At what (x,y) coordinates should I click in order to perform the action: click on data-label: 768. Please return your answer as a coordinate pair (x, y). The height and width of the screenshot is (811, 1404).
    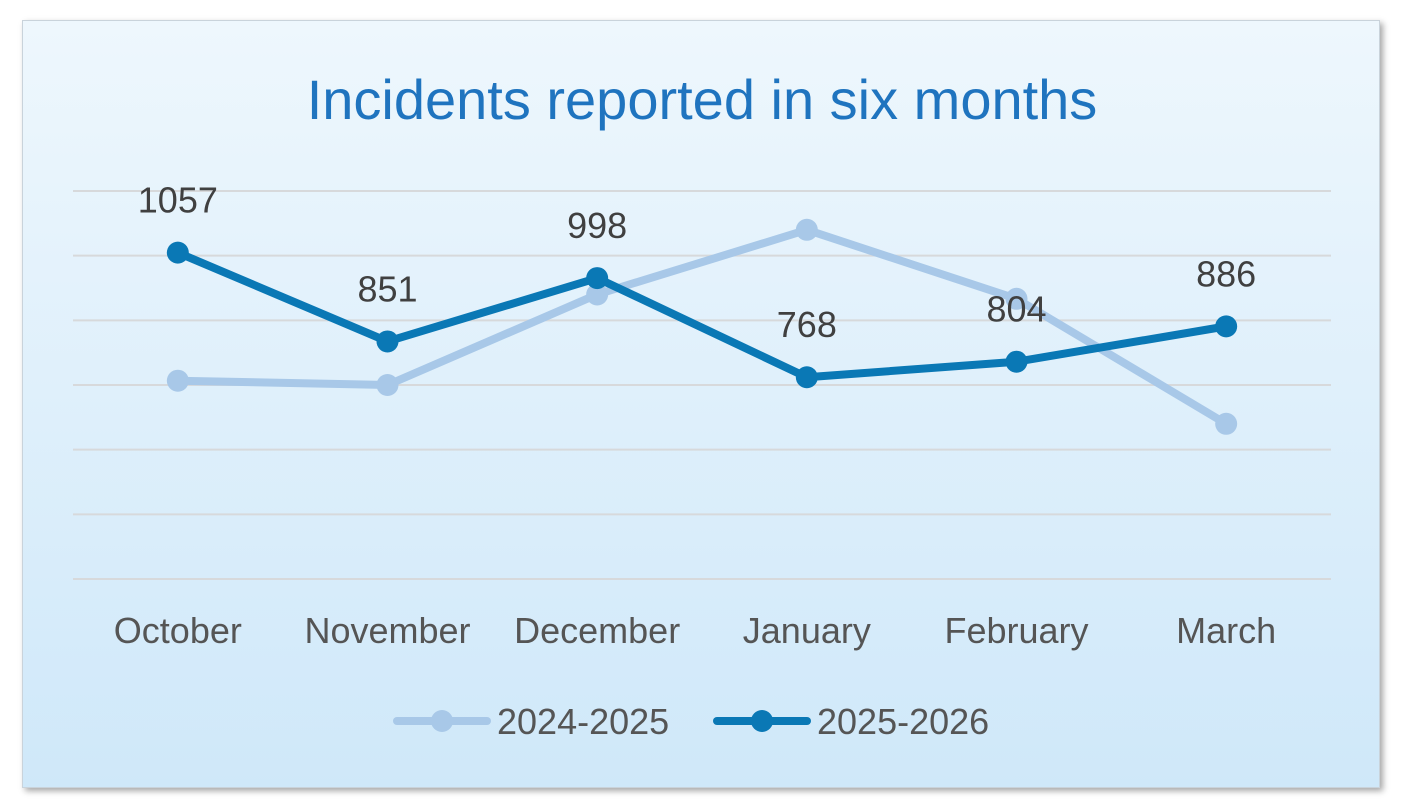
    Looking at the image, I should click on (807, 324).